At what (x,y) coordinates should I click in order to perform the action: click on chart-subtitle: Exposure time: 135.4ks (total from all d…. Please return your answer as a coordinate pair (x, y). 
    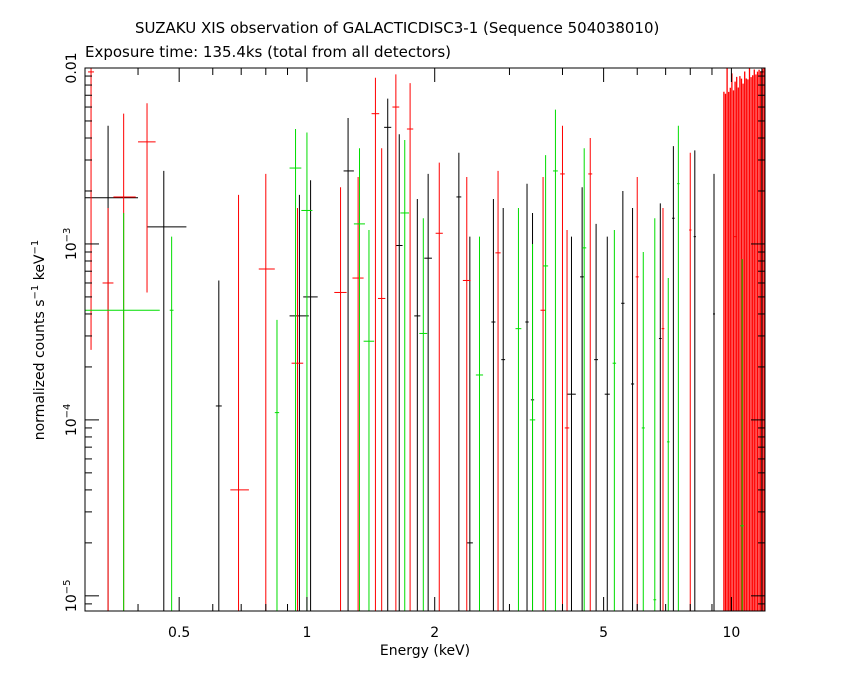
    Looking at the image, I should click on (268, 52).